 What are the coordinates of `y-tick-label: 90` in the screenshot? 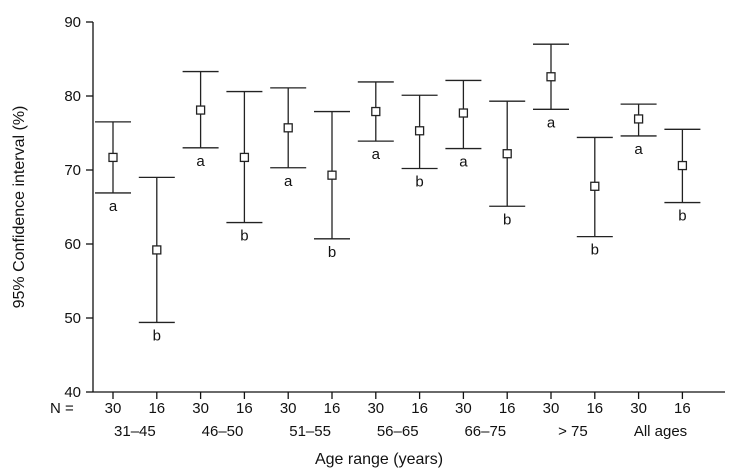 It's located at (72, 22).